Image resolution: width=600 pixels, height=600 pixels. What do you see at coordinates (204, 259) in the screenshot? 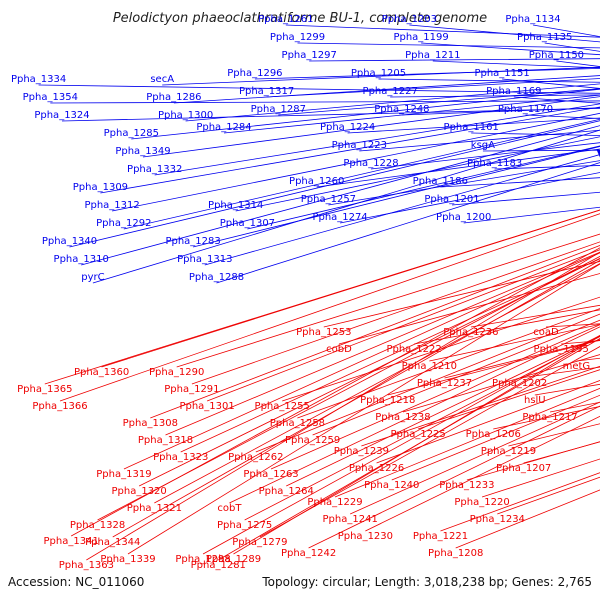
I see `gene-label: Ppha_1313` at bounding box center [204, 259].